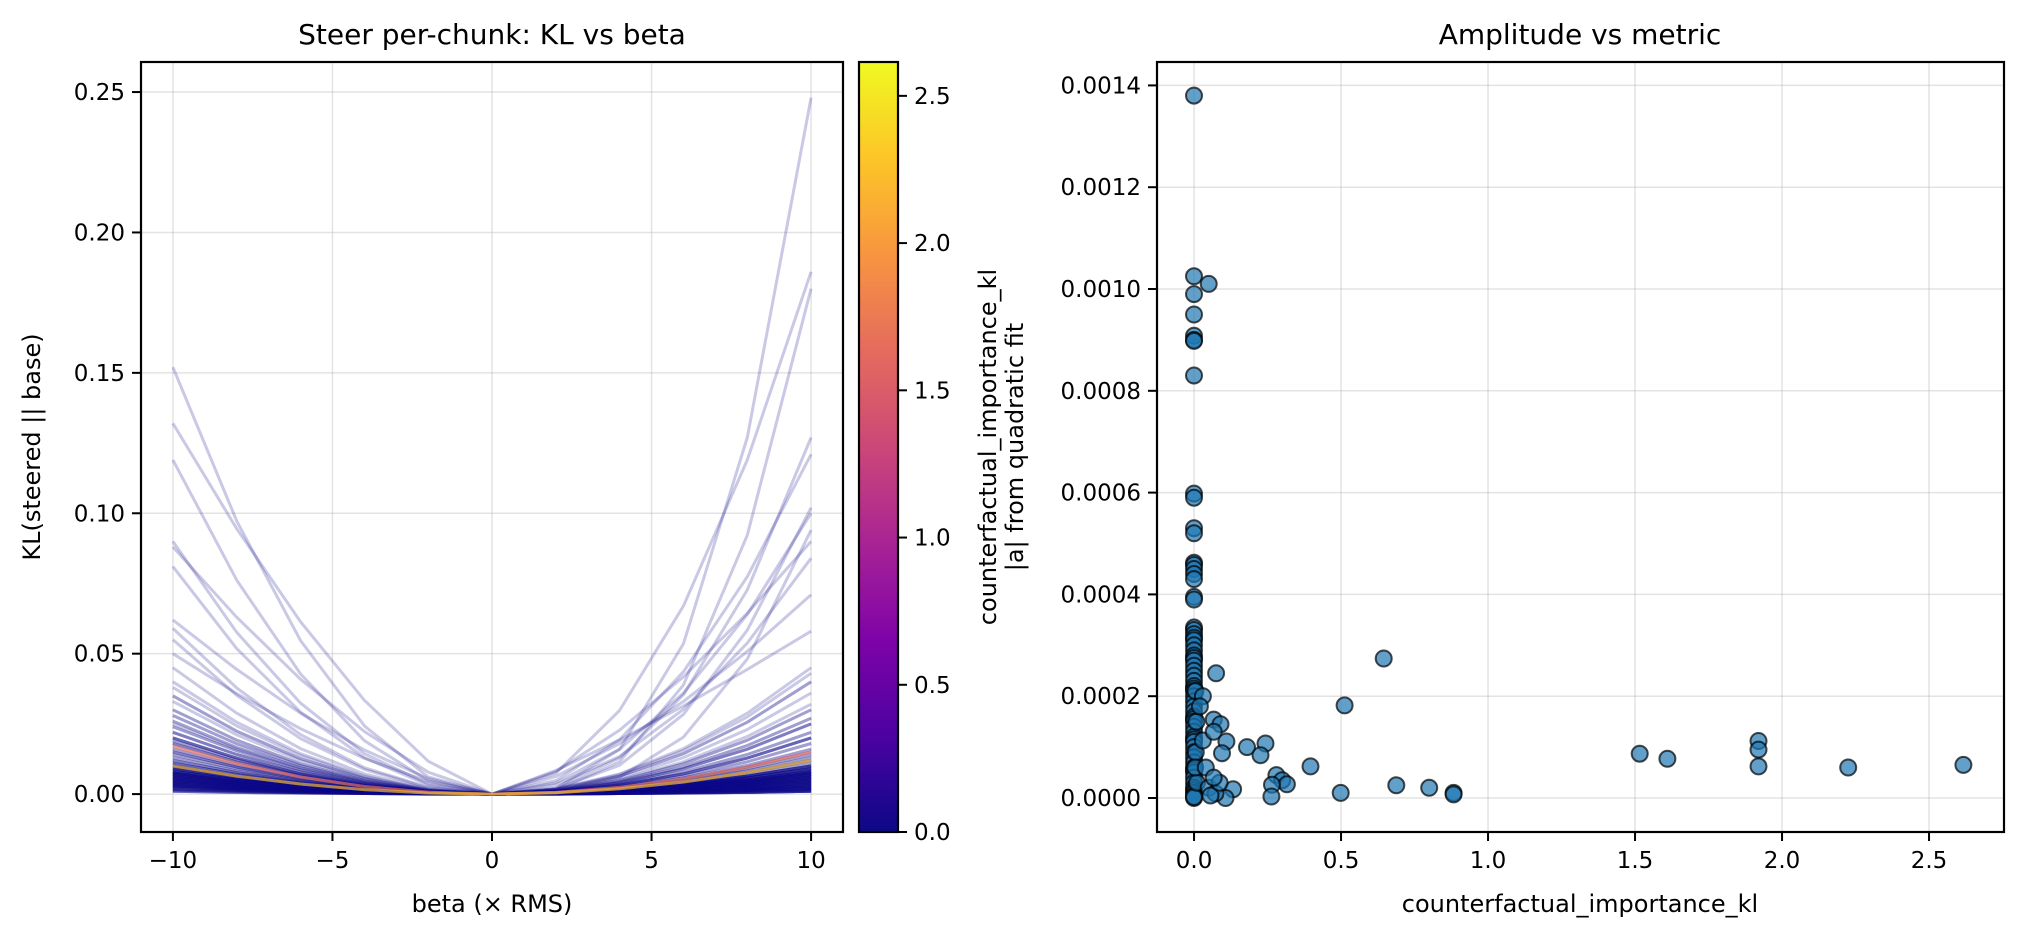 This screenshot has width=2021, height=940. What do you see at coordinates (1101, 392) in the screenshot?
I see `right-y-tick-label: 0.0008` at bounding box center [1101, 392].